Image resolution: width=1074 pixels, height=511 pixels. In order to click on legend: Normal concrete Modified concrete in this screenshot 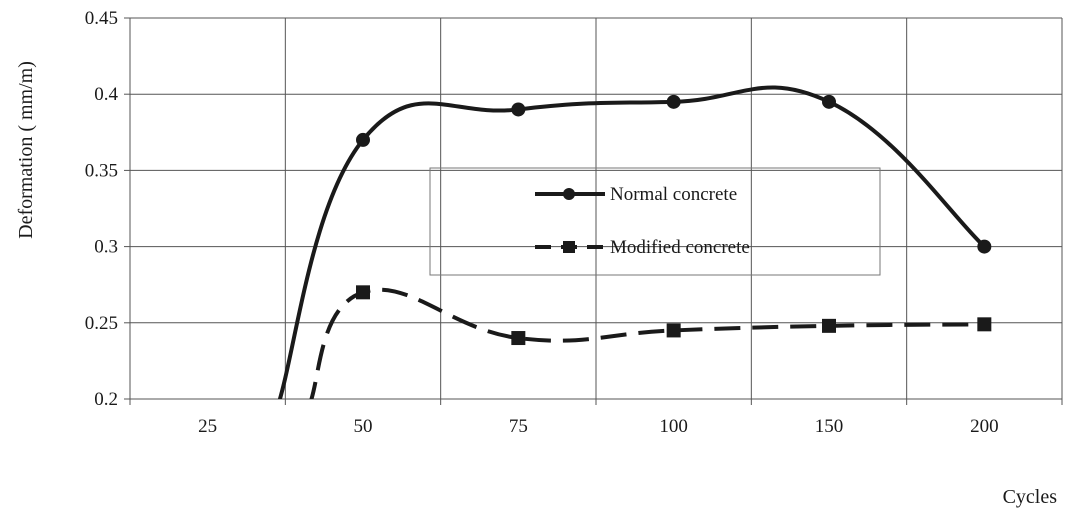, I will do `click(655, 221)`.